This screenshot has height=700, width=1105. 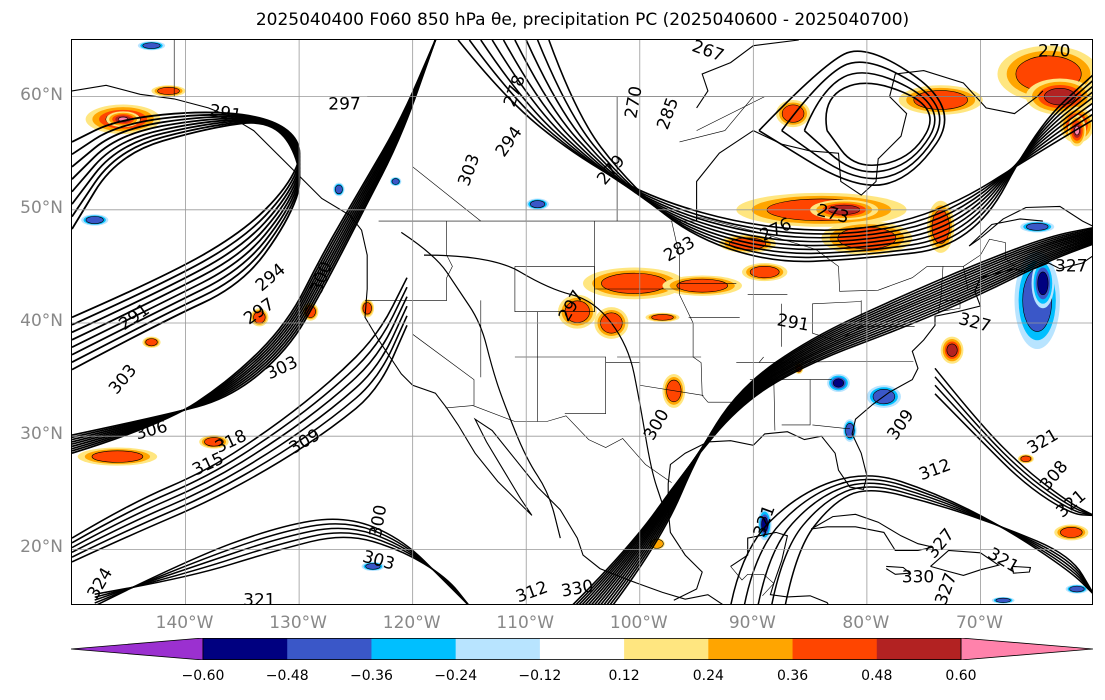 What do you see at coordinates (456, 676) in the screenshot?
I see `colorbar-tick-label: −0.24` at bounding box center [456, 676].